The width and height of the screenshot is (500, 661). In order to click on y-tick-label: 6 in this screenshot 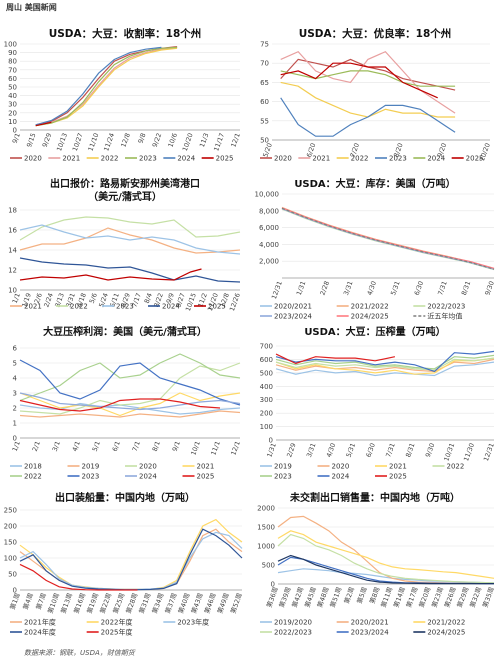, I will do `click(15, 349)`.